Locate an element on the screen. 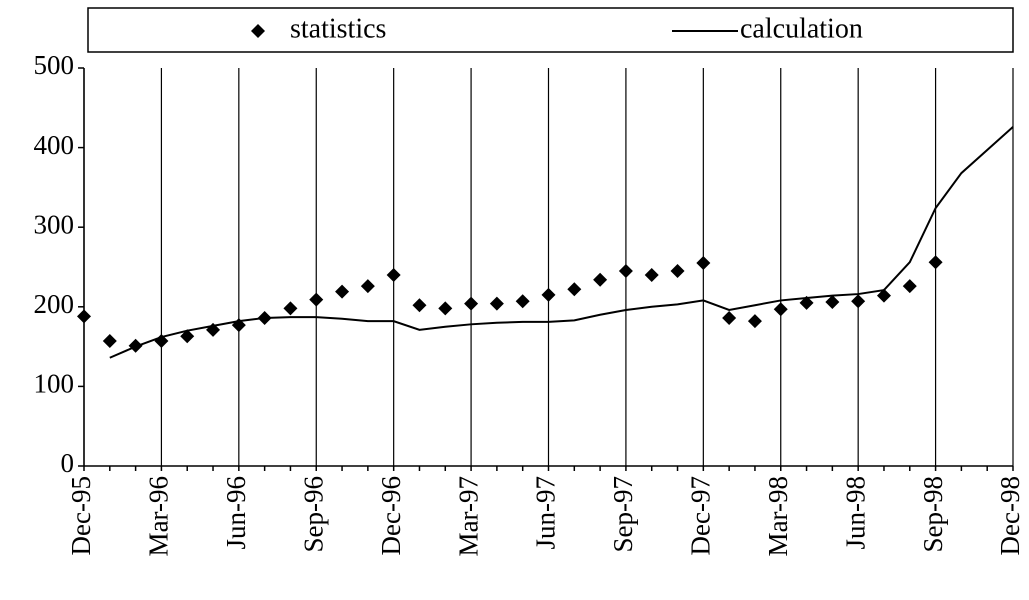 The height and width of the screenshot is (600, 1029). y-tick-label: 300 is located at coordinates (54, 224).